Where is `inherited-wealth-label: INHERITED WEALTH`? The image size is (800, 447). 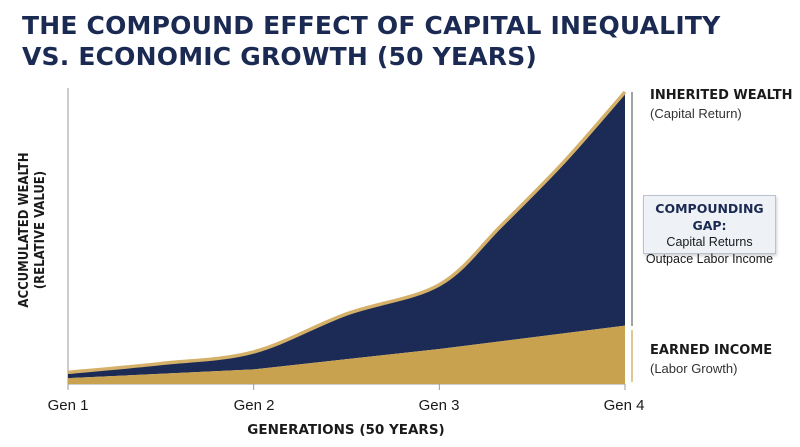
inherited-wealth-label: INHERITED WEALTH is located at coordinates (721, 95).